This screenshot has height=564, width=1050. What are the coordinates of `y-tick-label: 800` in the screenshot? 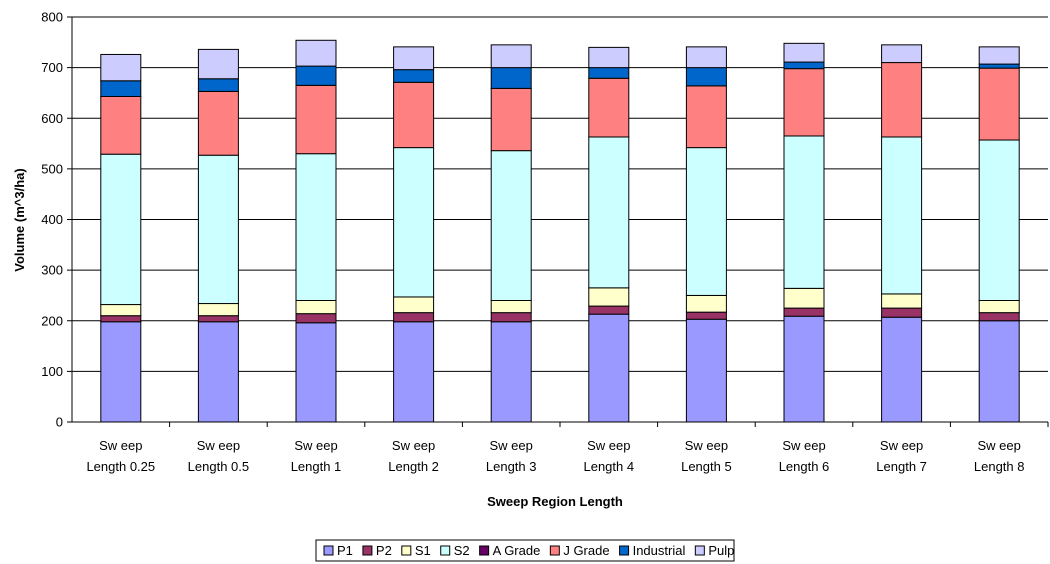 It's located at (52, 17).